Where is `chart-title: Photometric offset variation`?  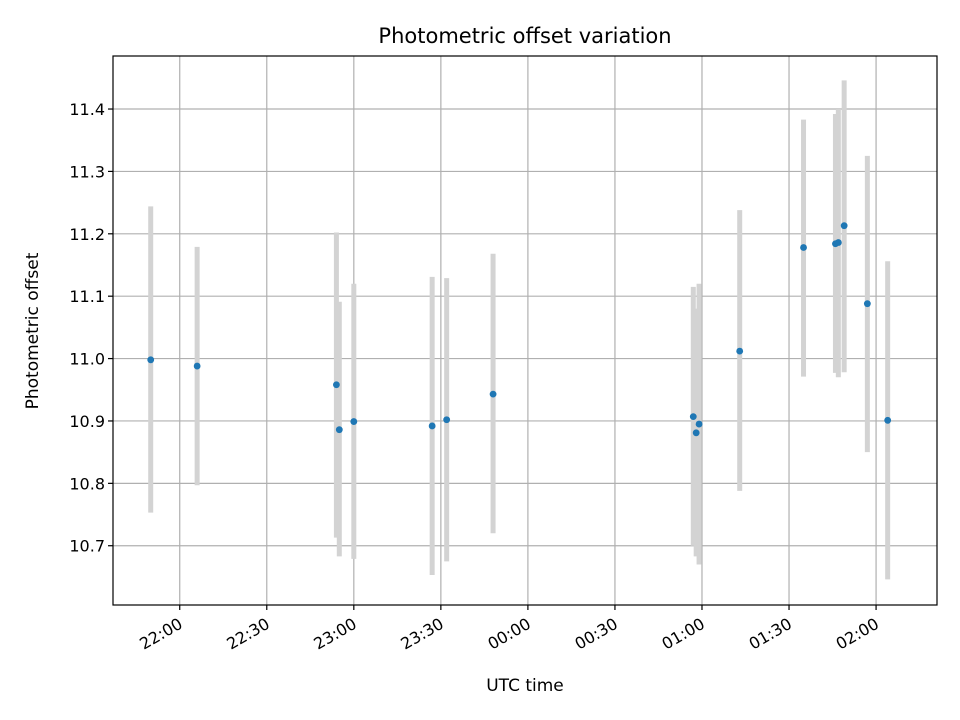
chart-title: Photometric offset variation is located at coordinates (524, 36).